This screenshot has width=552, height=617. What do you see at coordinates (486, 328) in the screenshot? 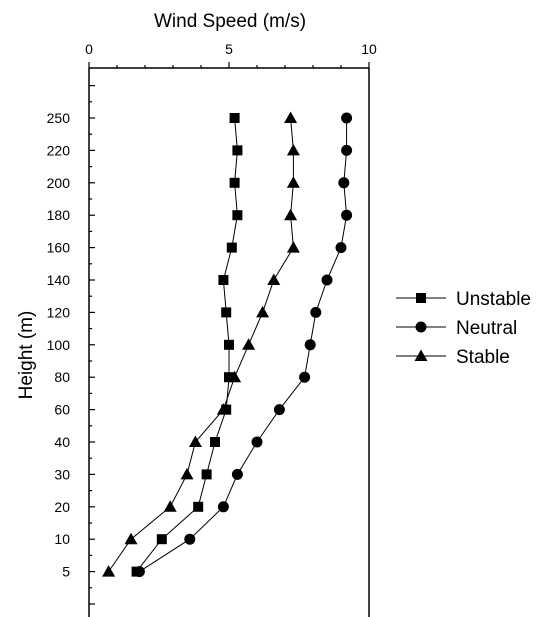
I see `legend-label: Neutral` at bounding box center [486, 328].